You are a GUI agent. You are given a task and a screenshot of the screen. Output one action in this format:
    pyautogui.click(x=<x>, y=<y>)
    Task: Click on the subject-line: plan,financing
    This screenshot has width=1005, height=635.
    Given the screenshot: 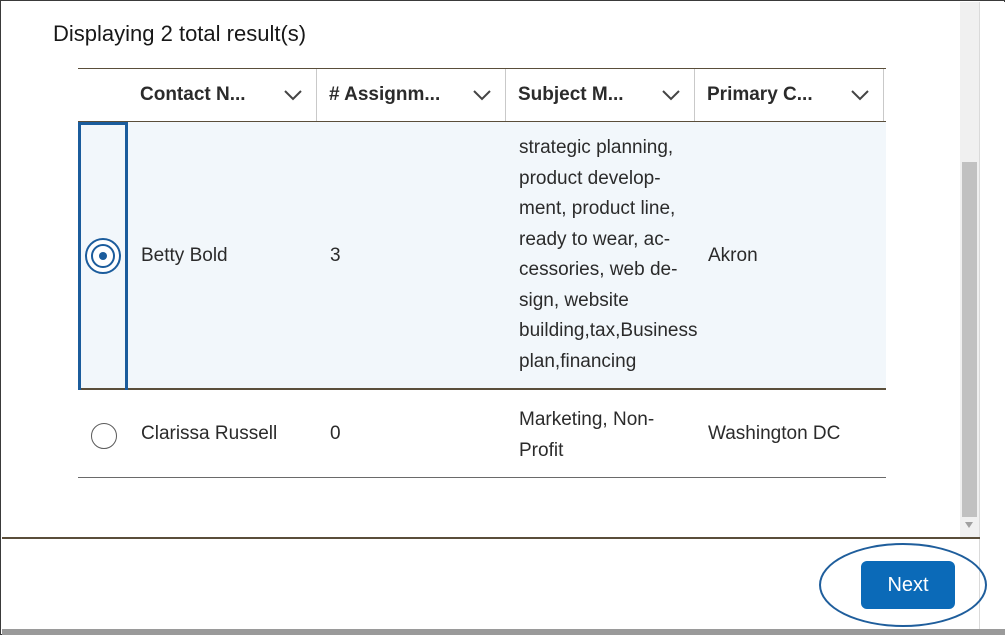 What is the action you would take?
    pyautogui.click(x=578, y=361)
    